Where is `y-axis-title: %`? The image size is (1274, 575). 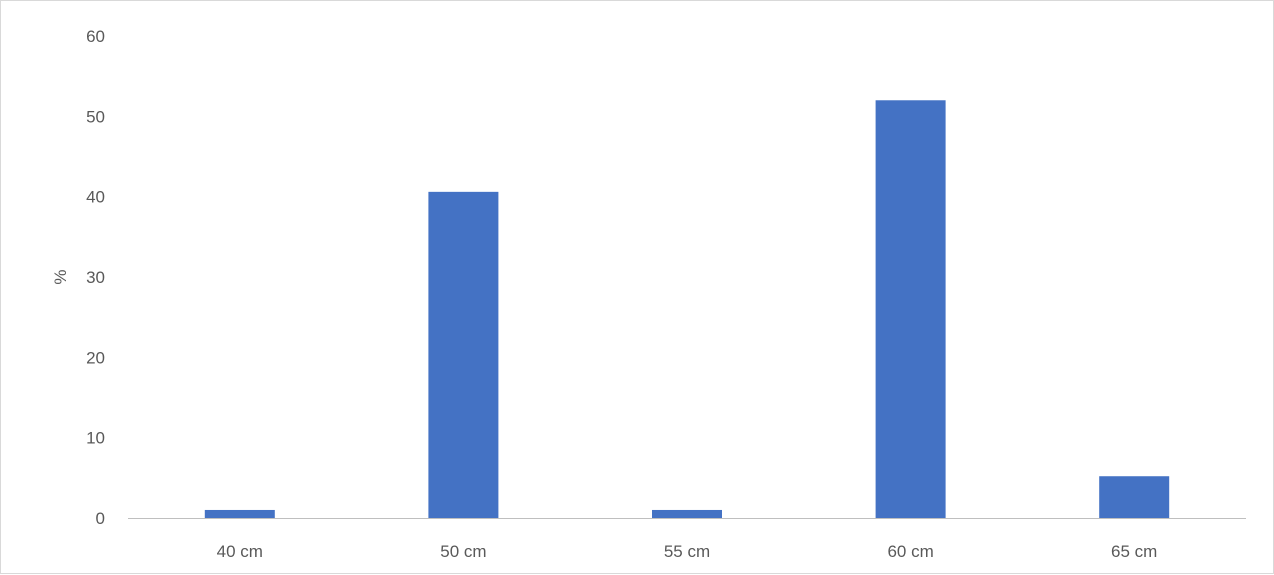 y-axis-title: % is located at coordinates (60, 276).